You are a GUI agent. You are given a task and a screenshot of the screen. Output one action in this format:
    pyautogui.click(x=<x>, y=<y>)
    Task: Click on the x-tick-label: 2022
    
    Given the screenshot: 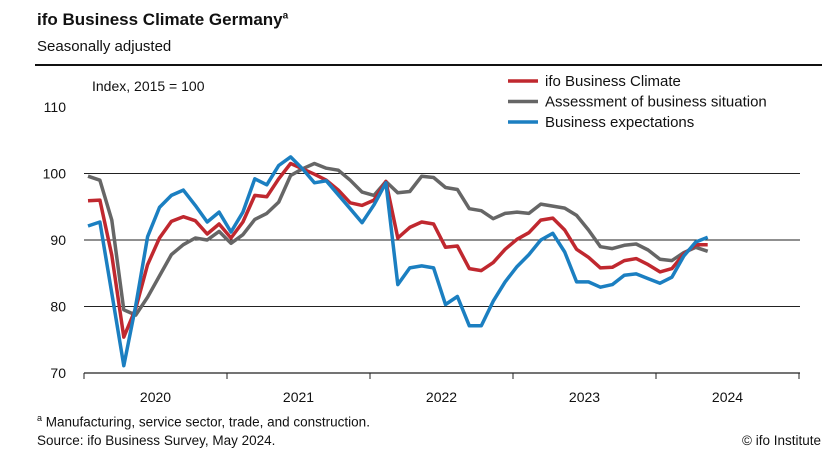 What is the action you would take?
    pyautogui.click(x=441, y=397)
    